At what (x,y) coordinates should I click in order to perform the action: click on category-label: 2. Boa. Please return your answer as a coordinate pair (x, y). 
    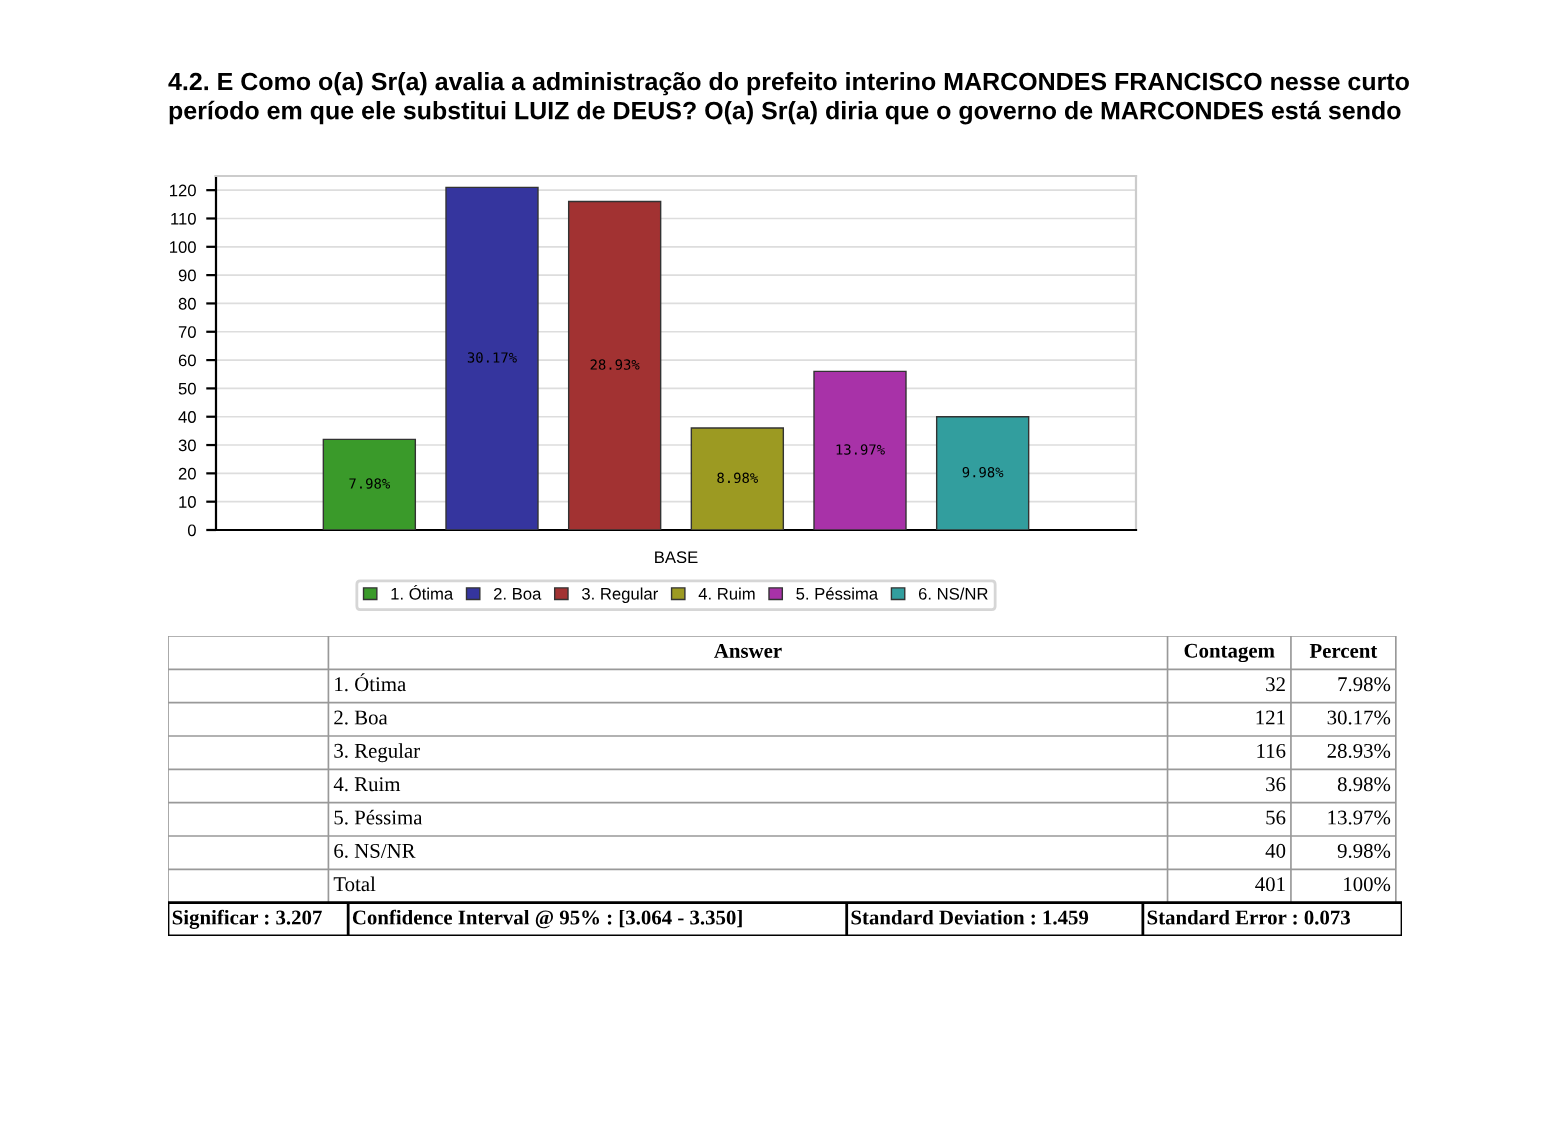
    Looking at the image, I should click on (361, 717).